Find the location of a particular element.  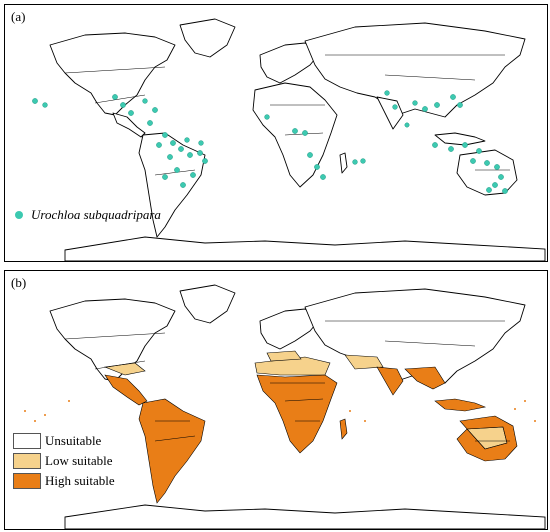

swatch-unsuitable is located at coordinates (27, 441).